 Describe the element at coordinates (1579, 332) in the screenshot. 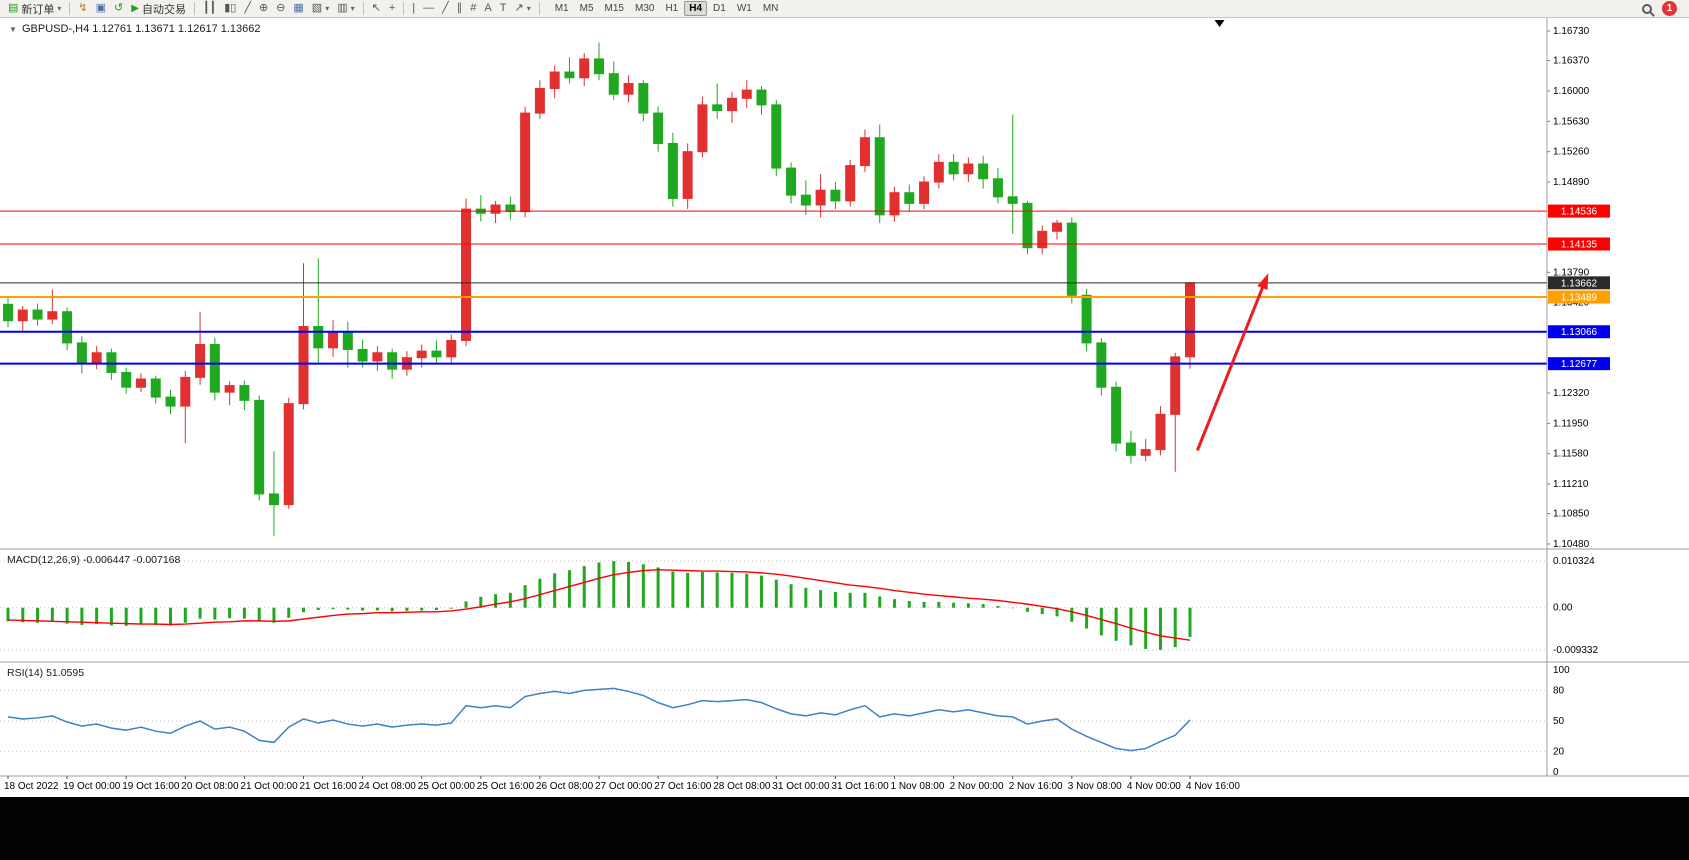

I see `svg-text: 1.13066` at that location.